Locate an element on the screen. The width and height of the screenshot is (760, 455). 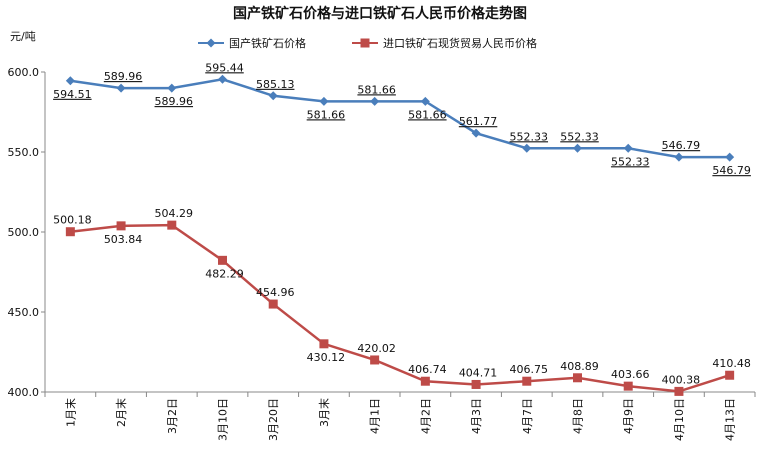
y-tick-label: 400.0 is located at coordinates (24, 392).